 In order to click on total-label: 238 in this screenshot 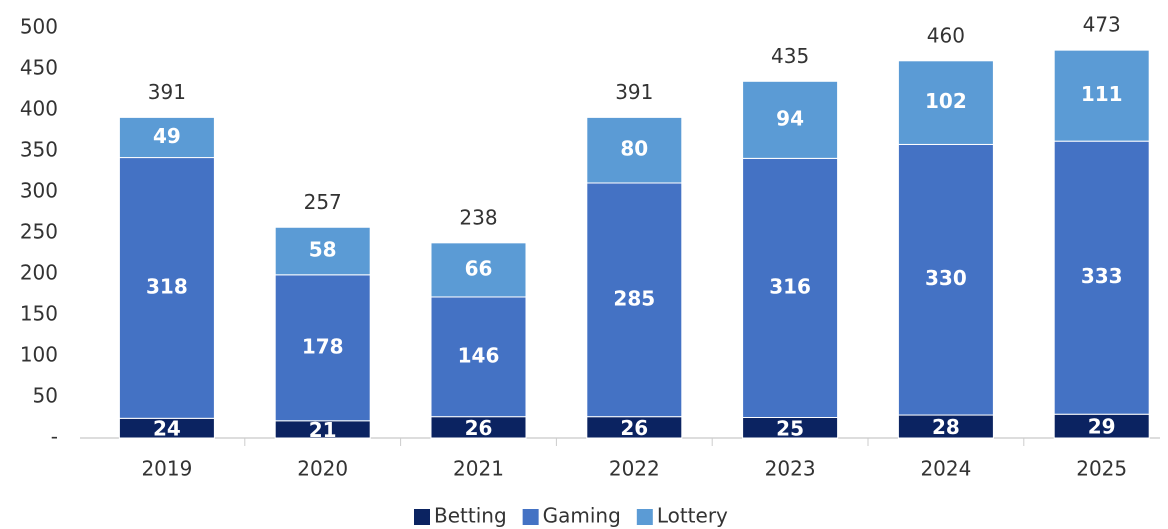, I will do `click(478, 217)`.